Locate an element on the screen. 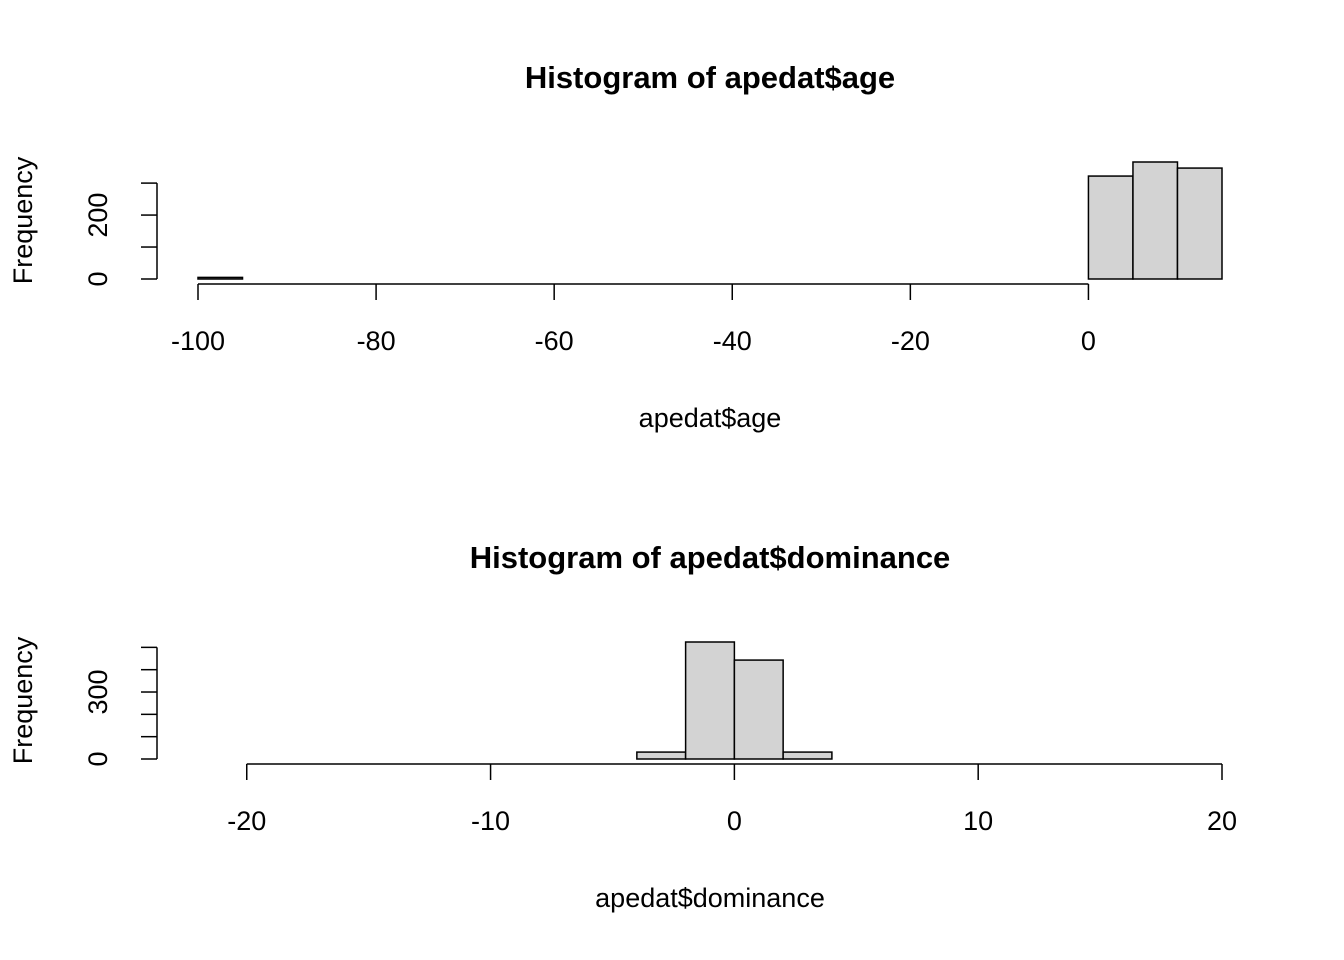  chart-title: Histogram of apedat$dominance is located at coordinates (710, 557).